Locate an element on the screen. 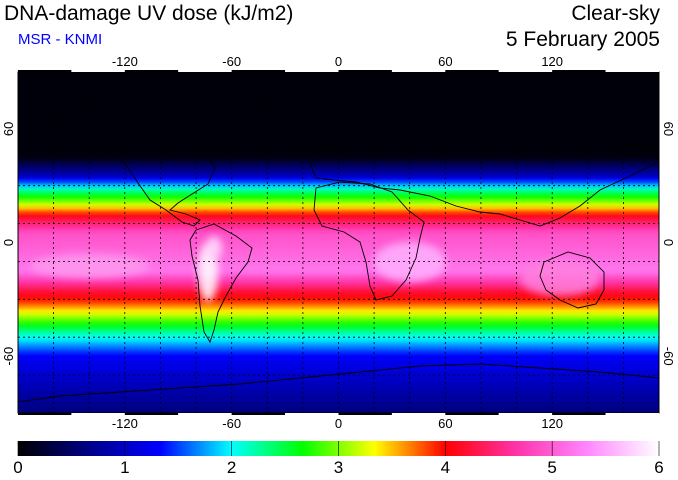 This screenshot has height=480, width=678. colorbar-tick-label: 2 is located at coordinates (231, 467).